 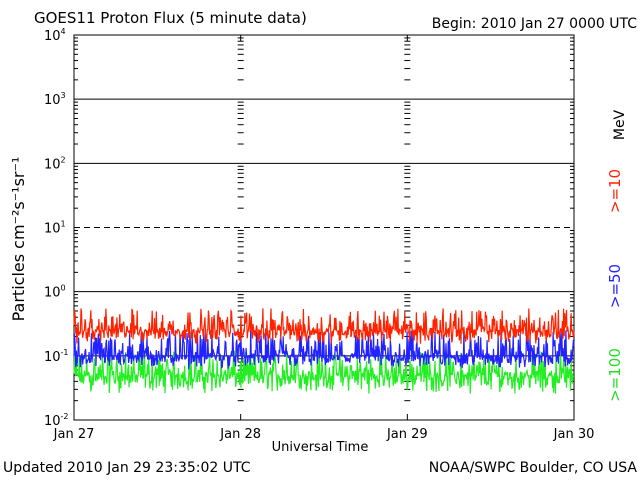 What do you see at coordinates (407, 434) in the screenshot?
I see `x-tick-label: Jan 29` at bounding box center [407, 434].